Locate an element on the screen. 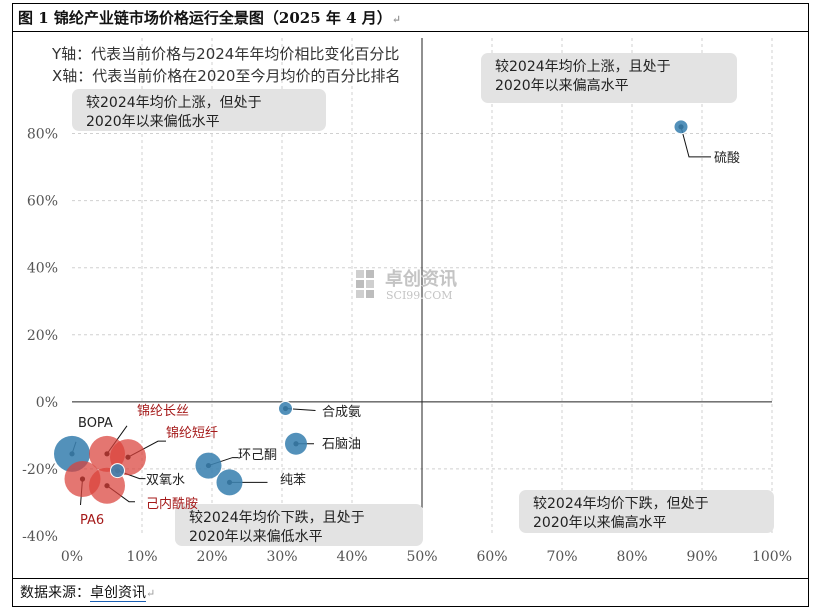 The height and width of the screenshot is (612, 815). y-tick-label: 40% is located at coordinates (42, 269).